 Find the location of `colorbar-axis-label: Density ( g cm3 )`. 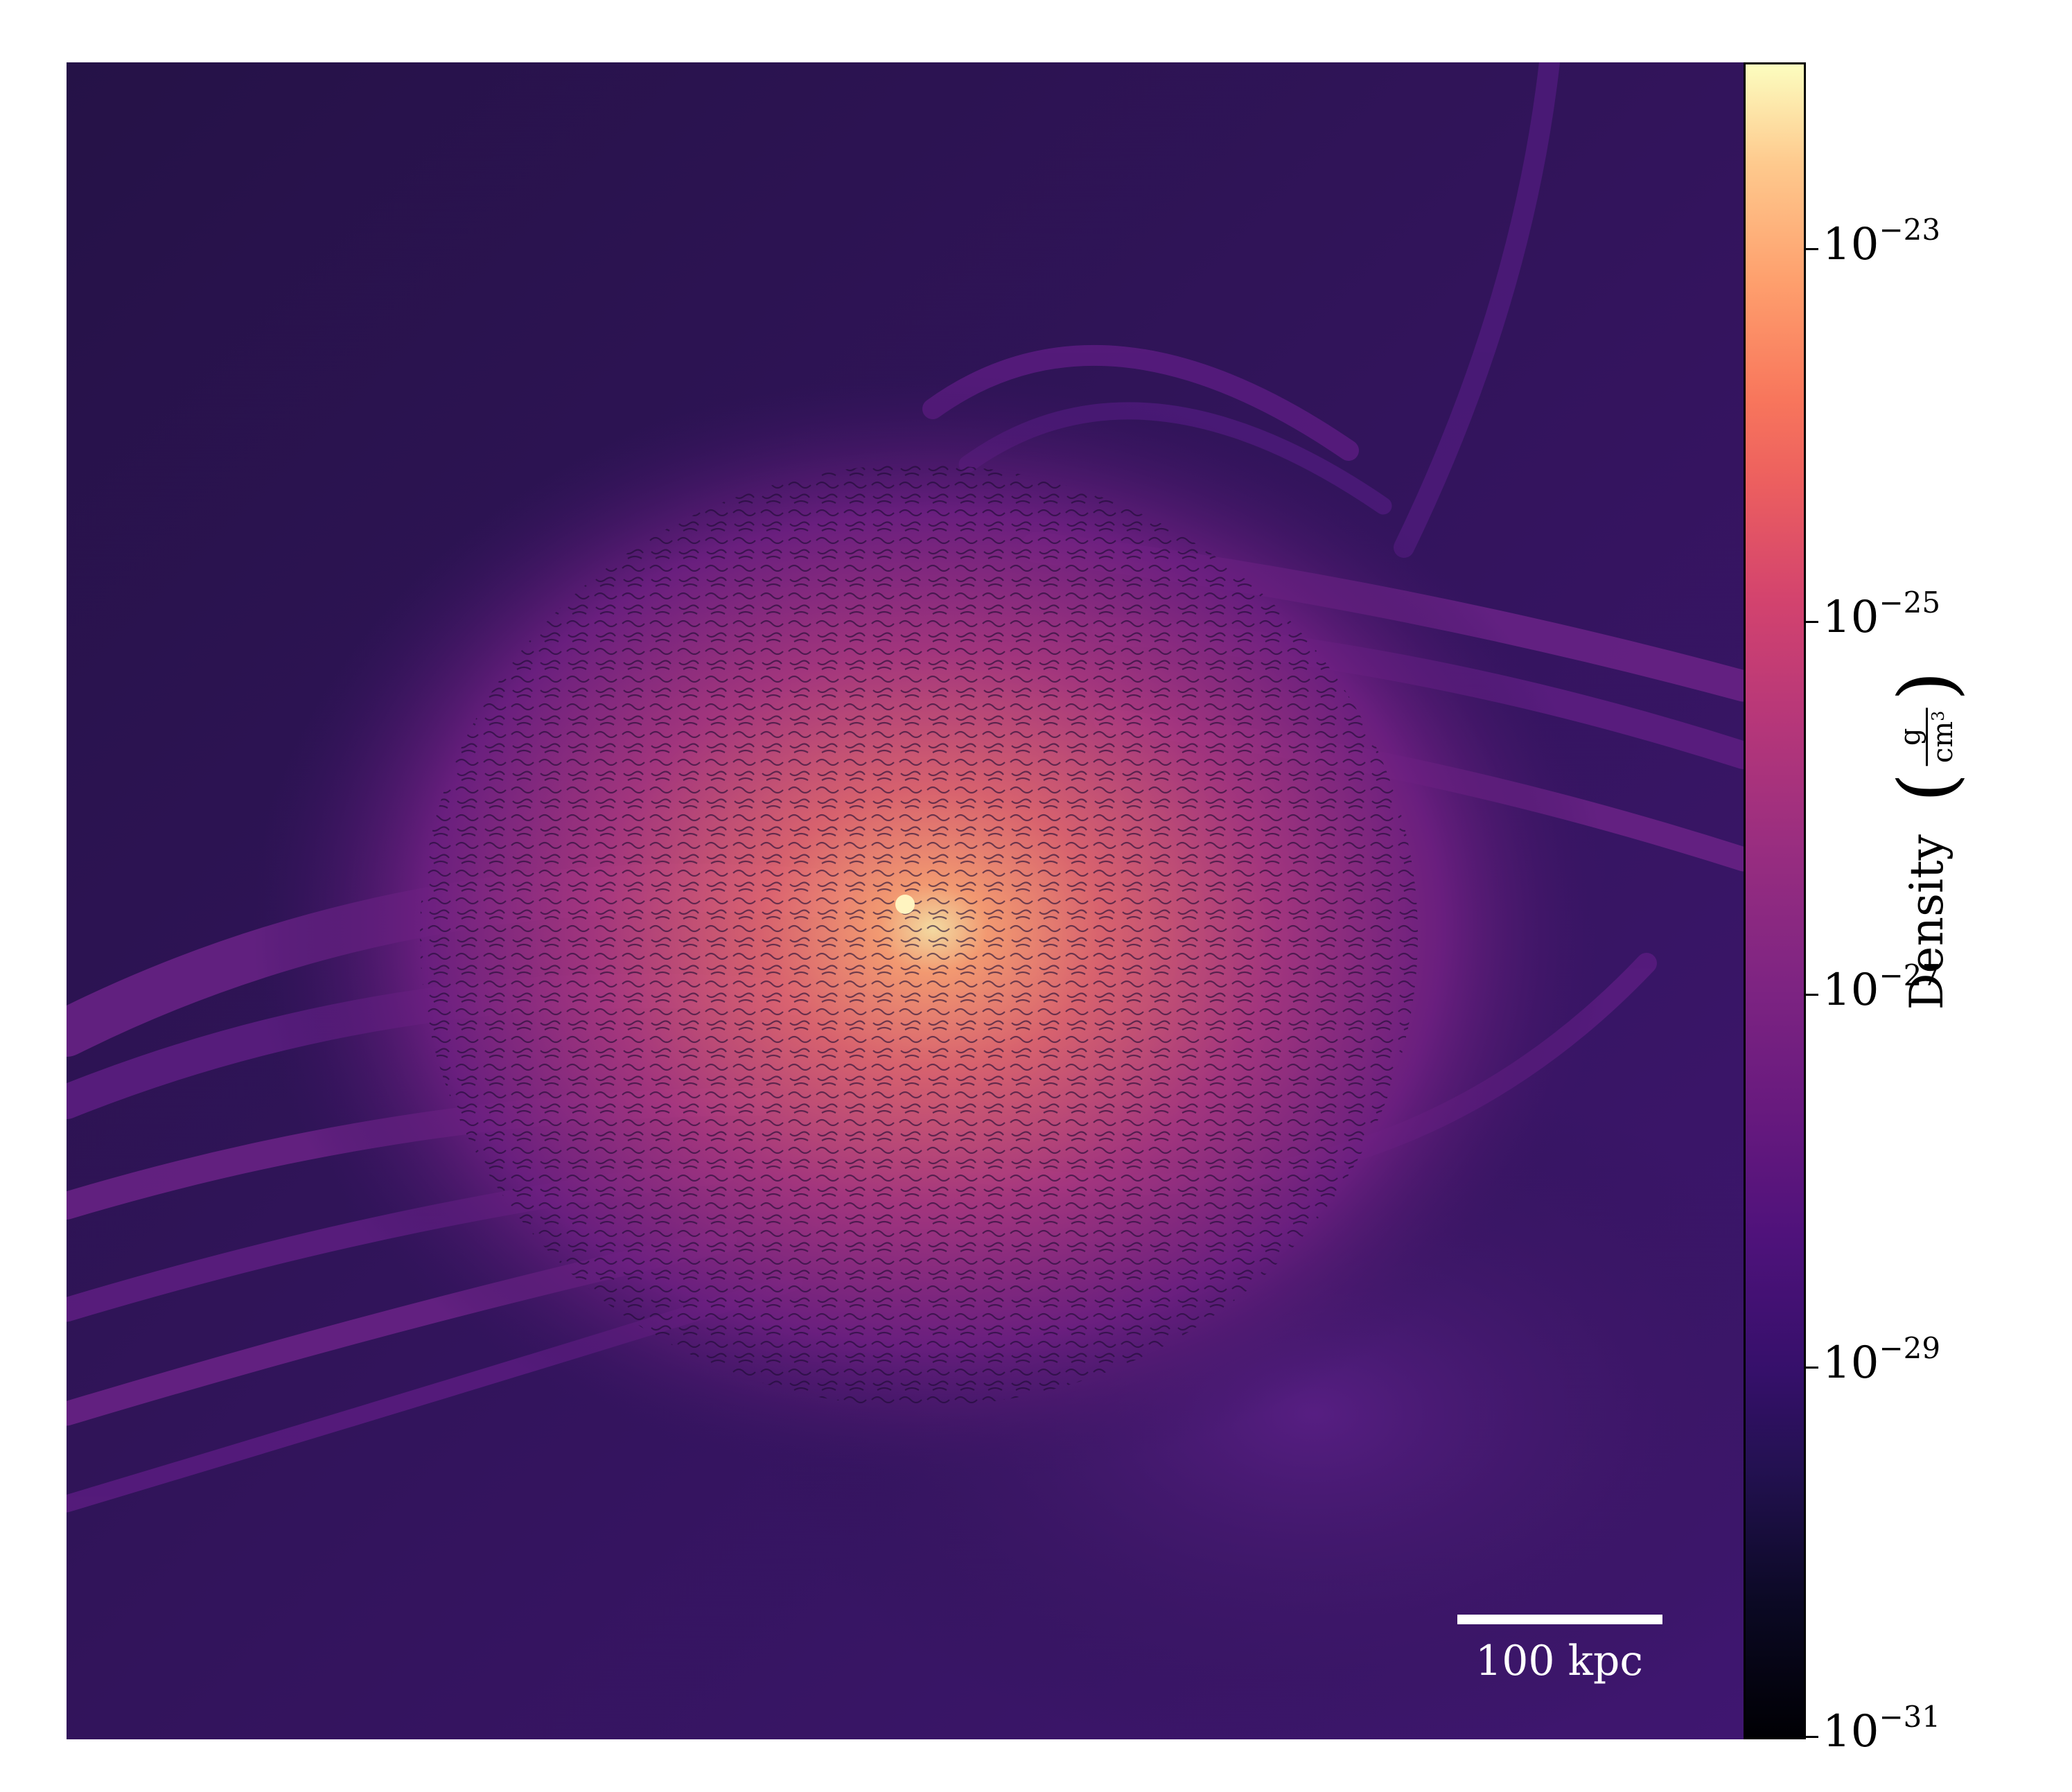

colorbar-axis-label: Density ( g cm3 ) is located at coordinates (1926, 838).